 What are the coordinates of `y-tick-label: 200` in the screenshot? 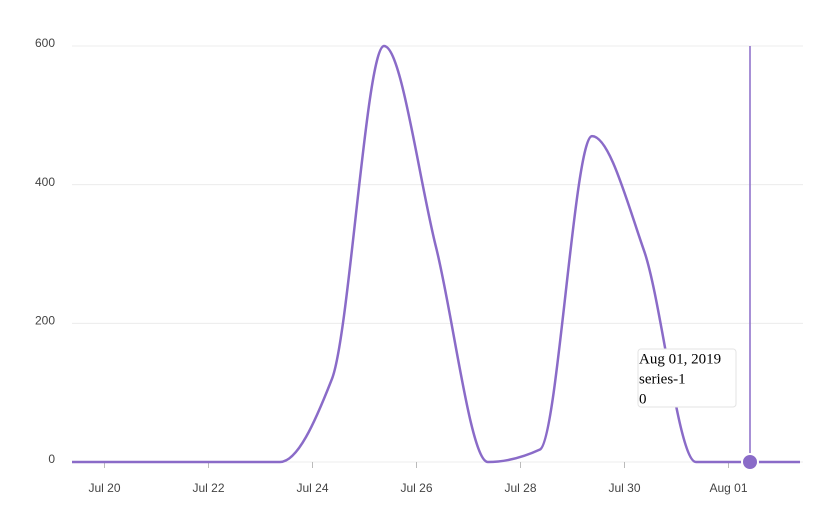 It's located at (45, 321).